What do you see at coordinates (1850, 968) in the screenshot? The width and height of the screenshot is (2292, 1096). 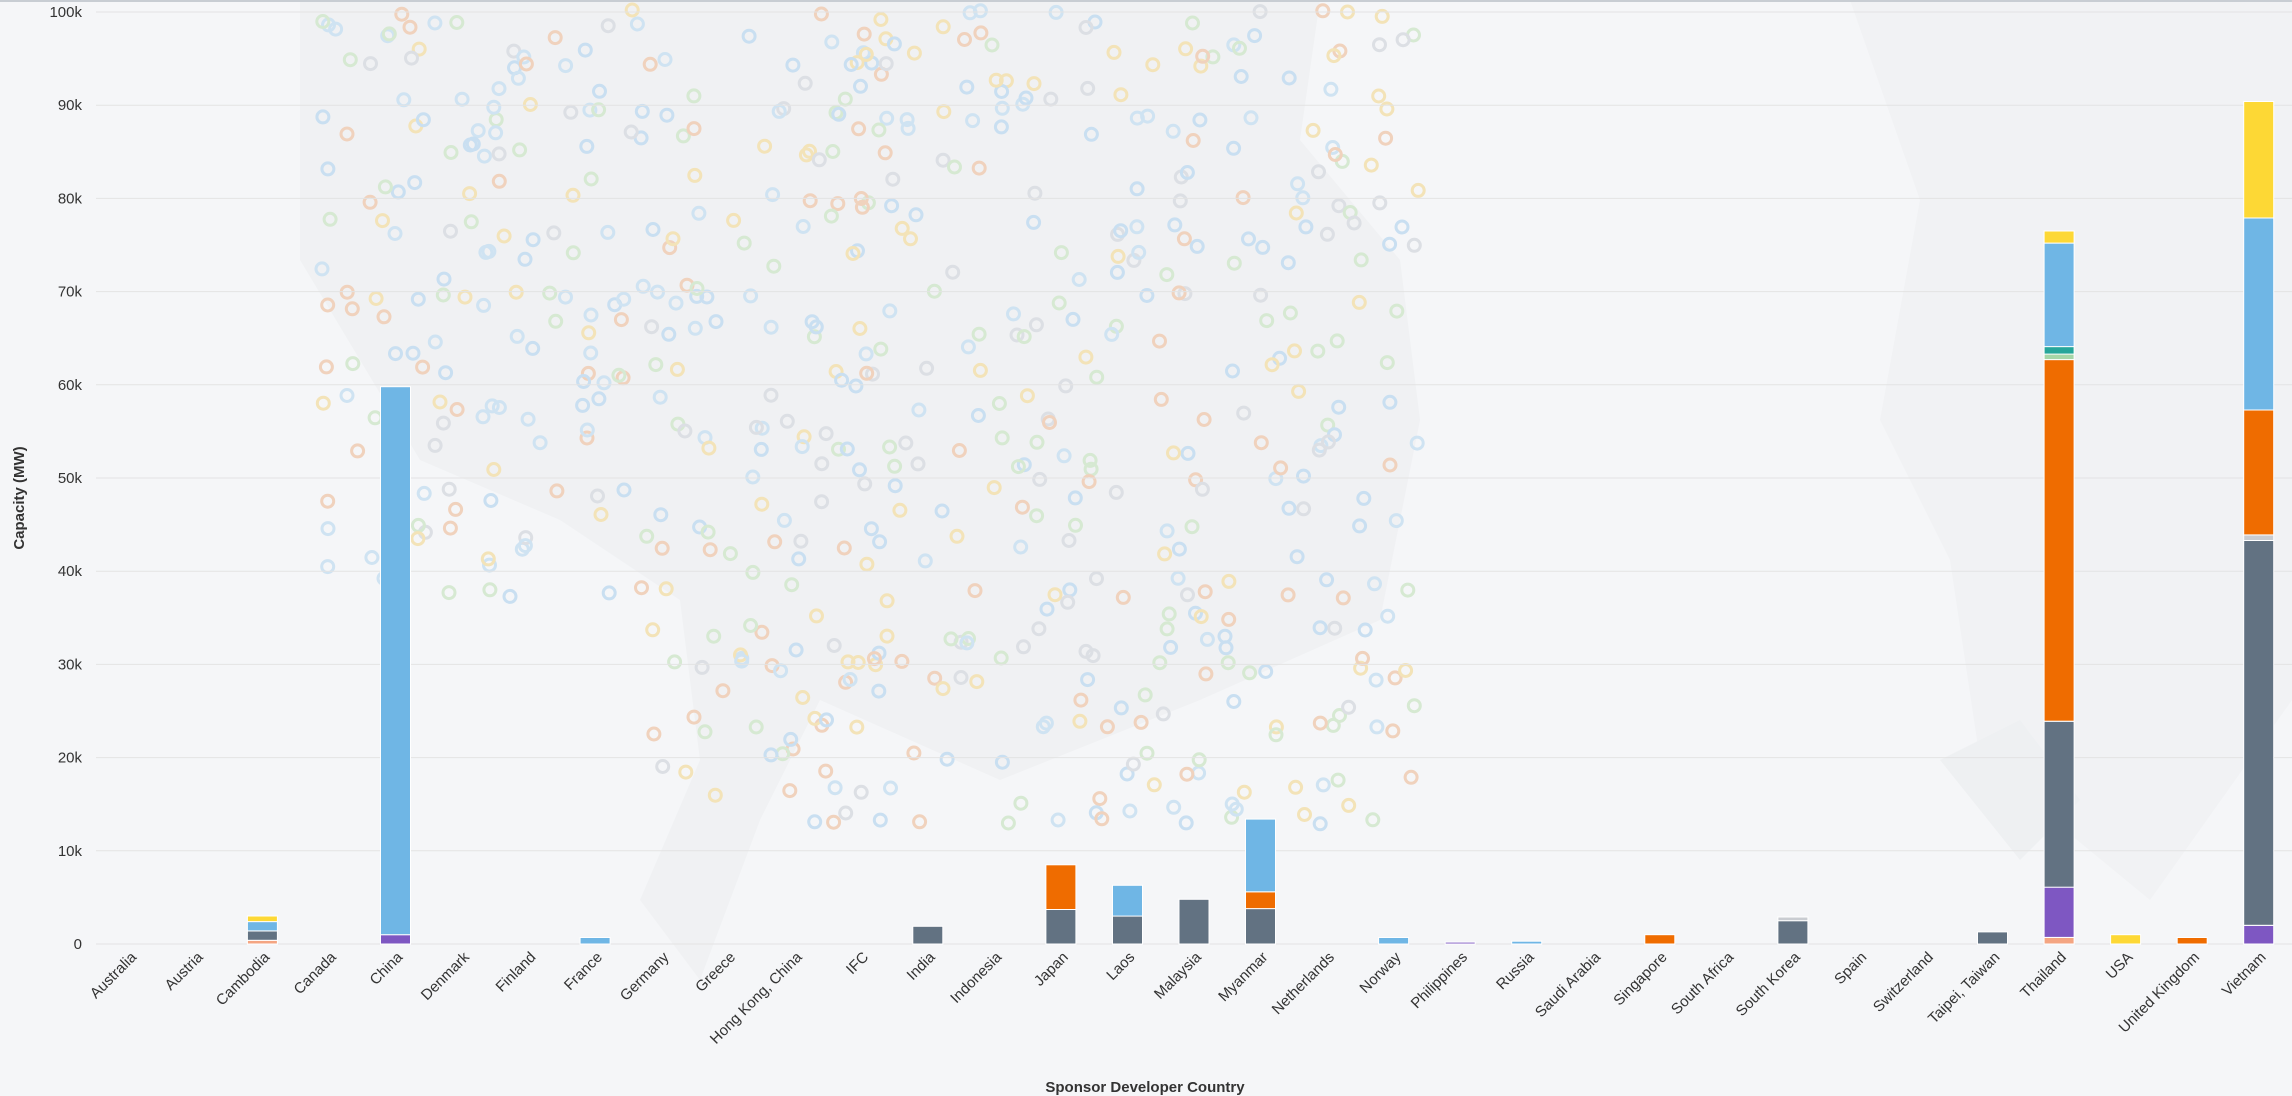 I see `x-tick-label: Spain` at bounding box center [1850, 968].